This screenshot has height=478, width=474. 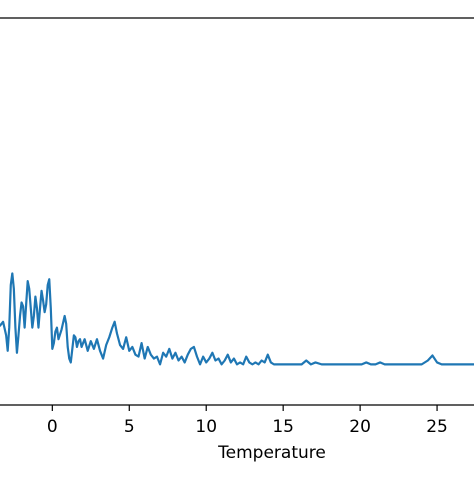 What do you see at coordinates (437, 427) in the screenshot?
I see `x-tick-label-5: 25` at bounding box center [437, 427].